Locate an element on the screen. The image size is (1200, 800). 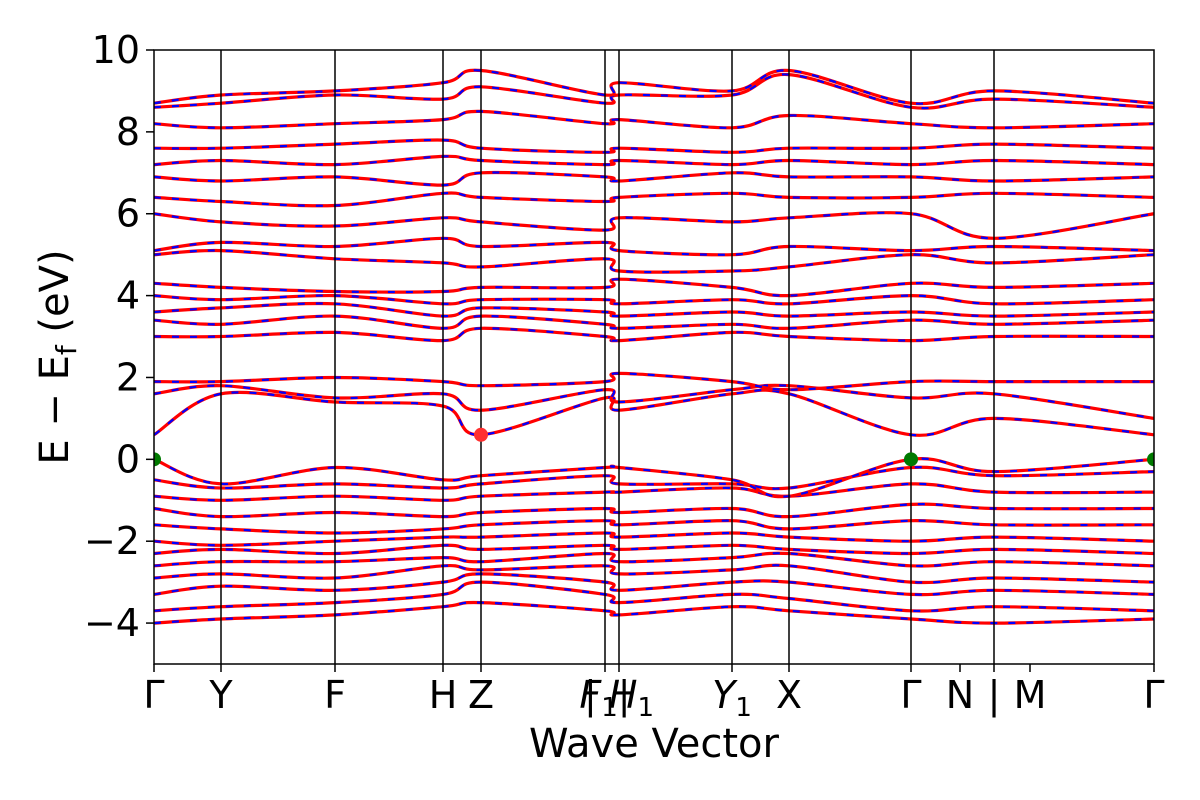
y-tick-label: 0 is located at coordinates (128, 459).